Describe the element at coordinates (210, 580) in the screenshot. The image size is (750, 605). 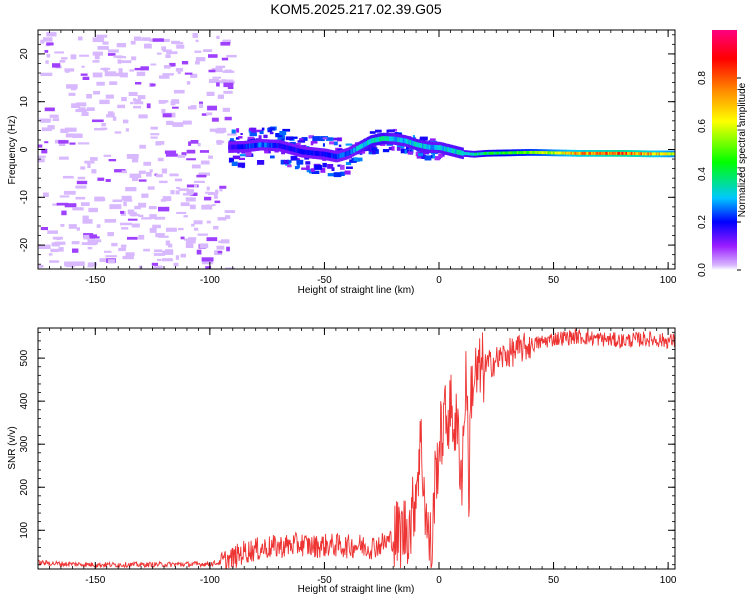
I see `x-tick-label: -100` at that location.